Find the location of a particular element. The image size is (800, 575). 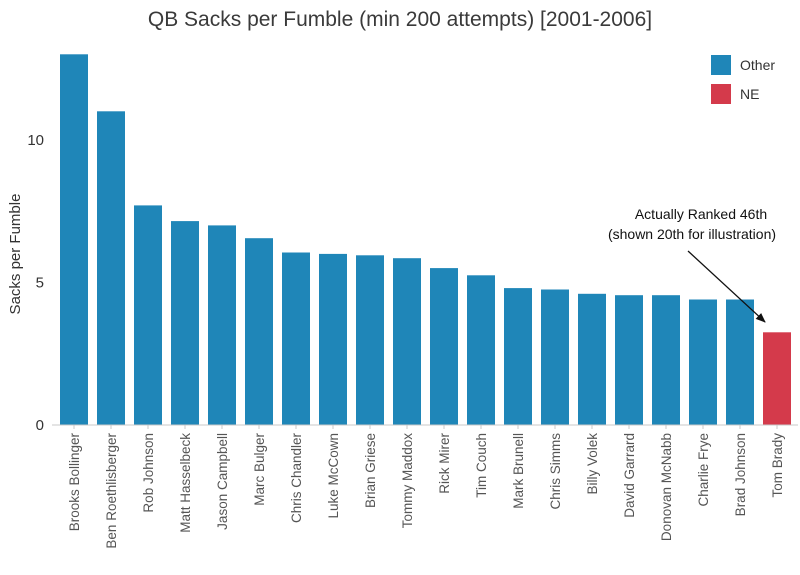

x-tick-label: Chris Chandler is located at coordinates (296, 478).